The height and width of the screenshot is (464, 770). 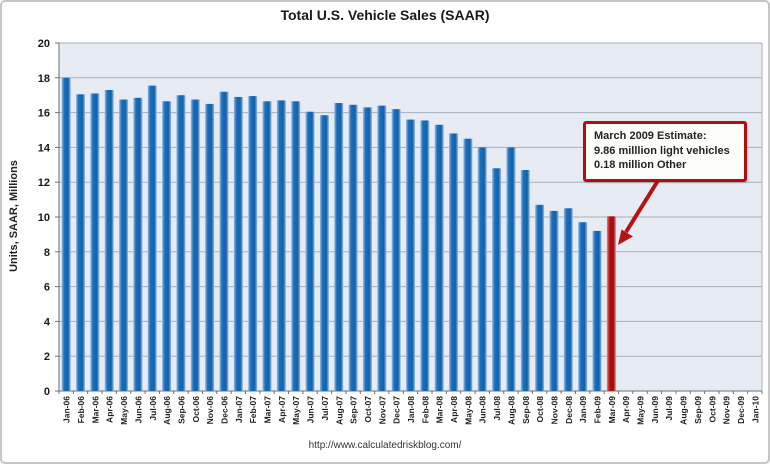 I want to click on x-tick-label: Feb-09, so click(x=598, y=410).